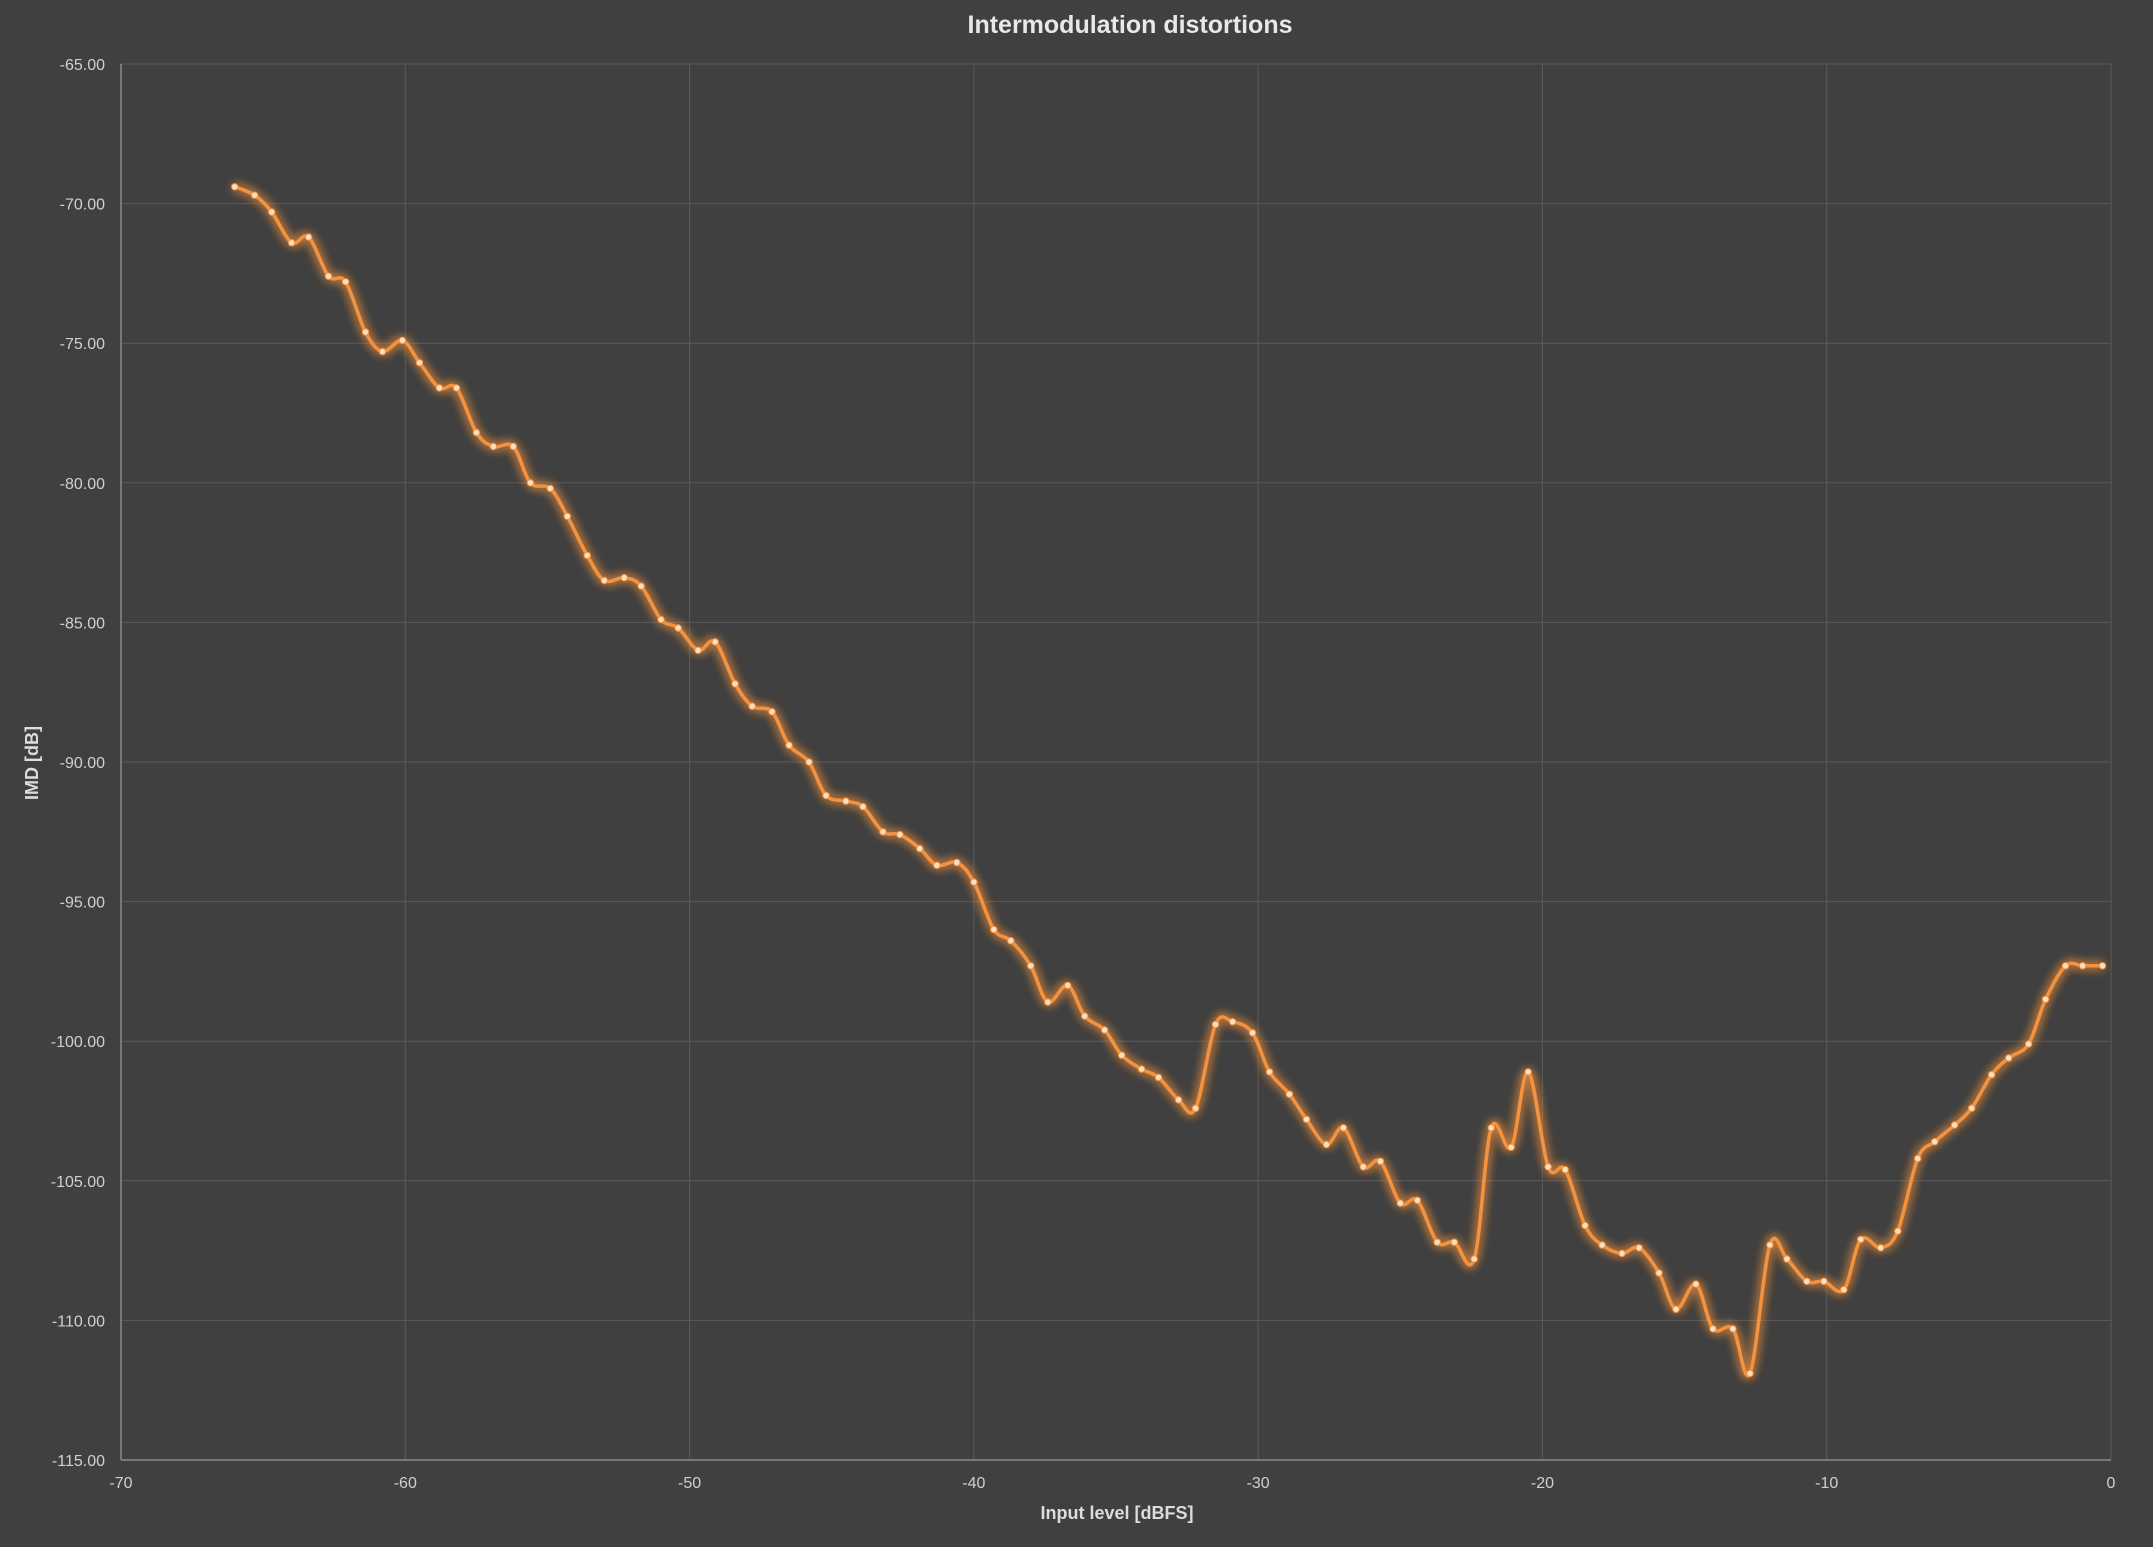  What do you see at coordinates (82, 205) in the screenshot?
I see `y-tick-label: -70.00` at bounding box center [82, 205].